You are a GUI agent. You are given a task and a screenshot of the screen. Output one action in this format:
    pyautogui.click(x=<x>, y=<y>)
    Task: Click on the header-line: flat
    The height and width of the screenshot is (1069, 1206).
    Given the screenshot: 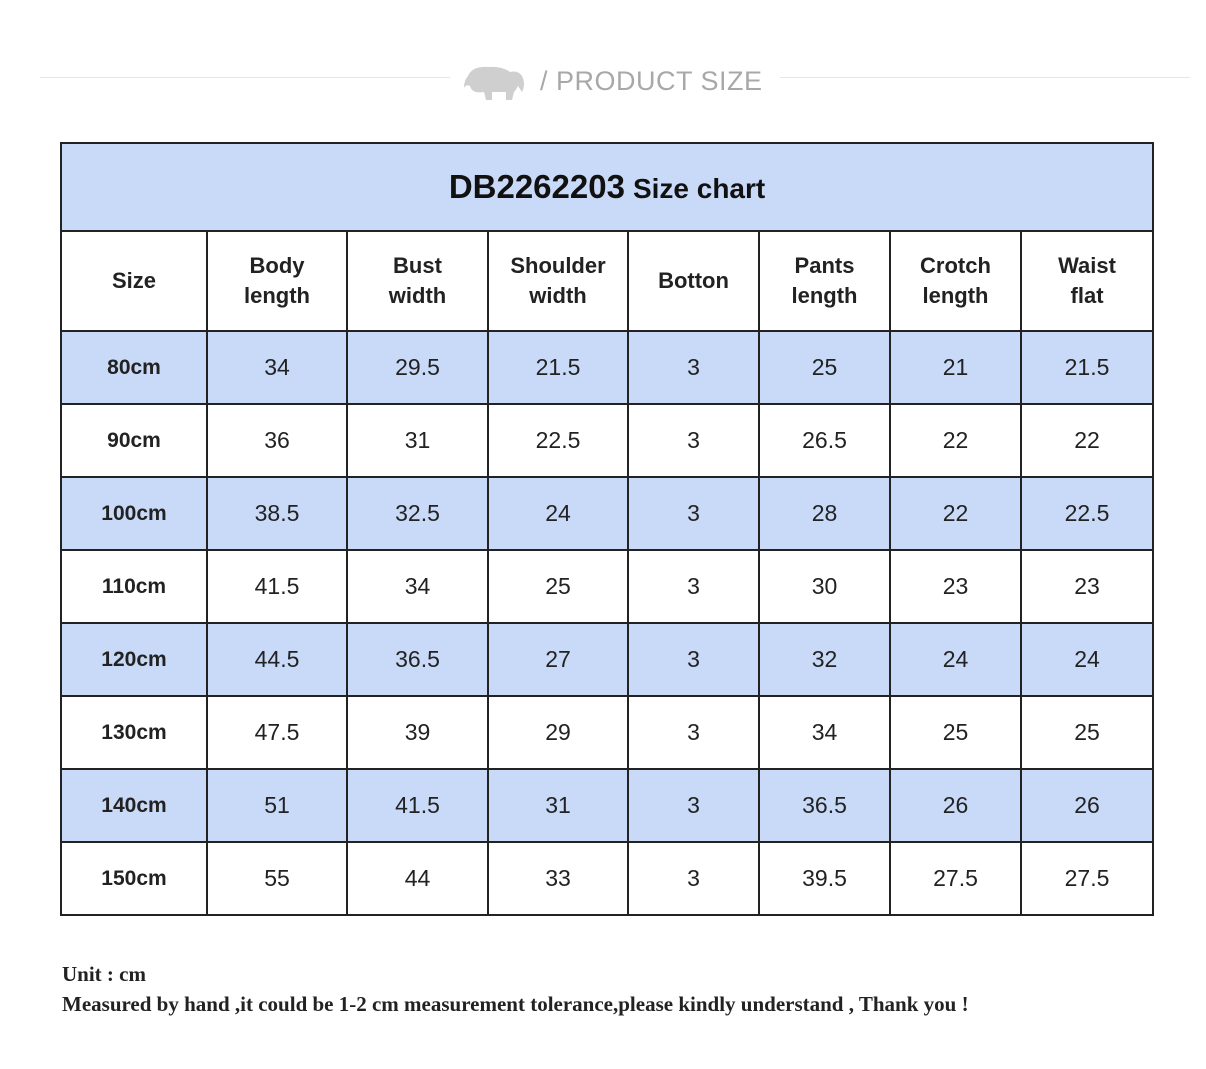 What is the action you would take?
    pyautogui.click(x=1087, y=295)
    